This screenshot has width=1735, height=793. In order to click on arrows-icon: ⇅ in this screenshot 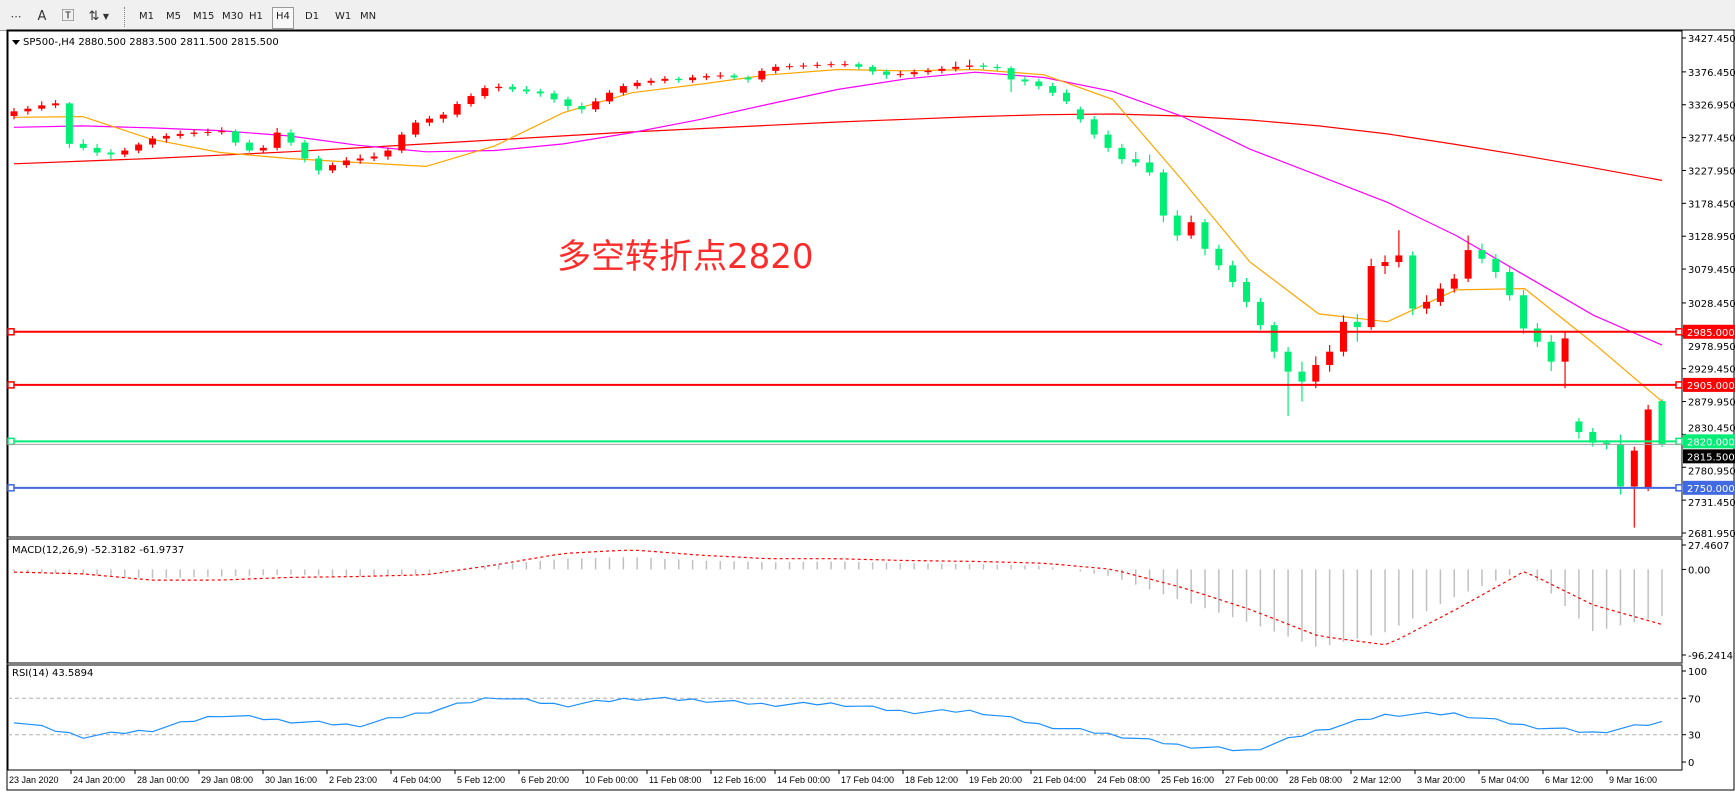, I will do `click(94, 16)`.